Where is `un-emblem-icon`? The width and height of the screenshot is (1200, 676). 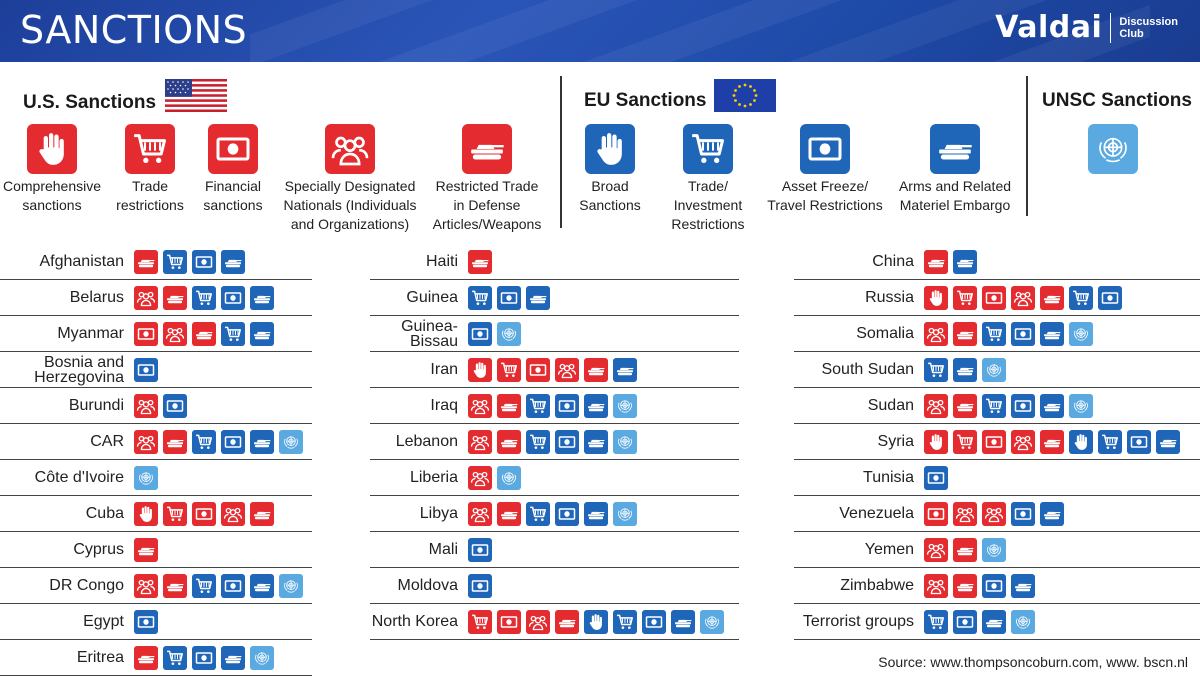
un-emblem-icon is located at coordinates (1113, 149).